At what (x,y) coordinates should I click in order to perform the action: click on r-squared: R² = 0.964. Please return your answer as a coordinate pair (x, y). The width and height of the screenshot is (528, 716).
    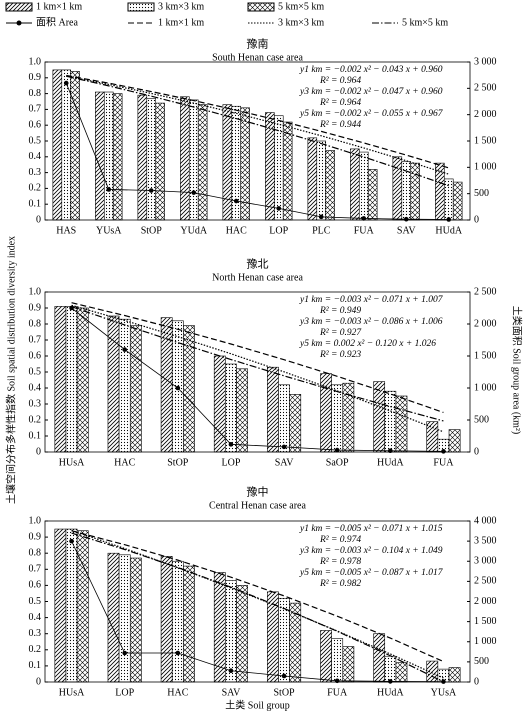
    Looking at the image, I should click on (340, 81).